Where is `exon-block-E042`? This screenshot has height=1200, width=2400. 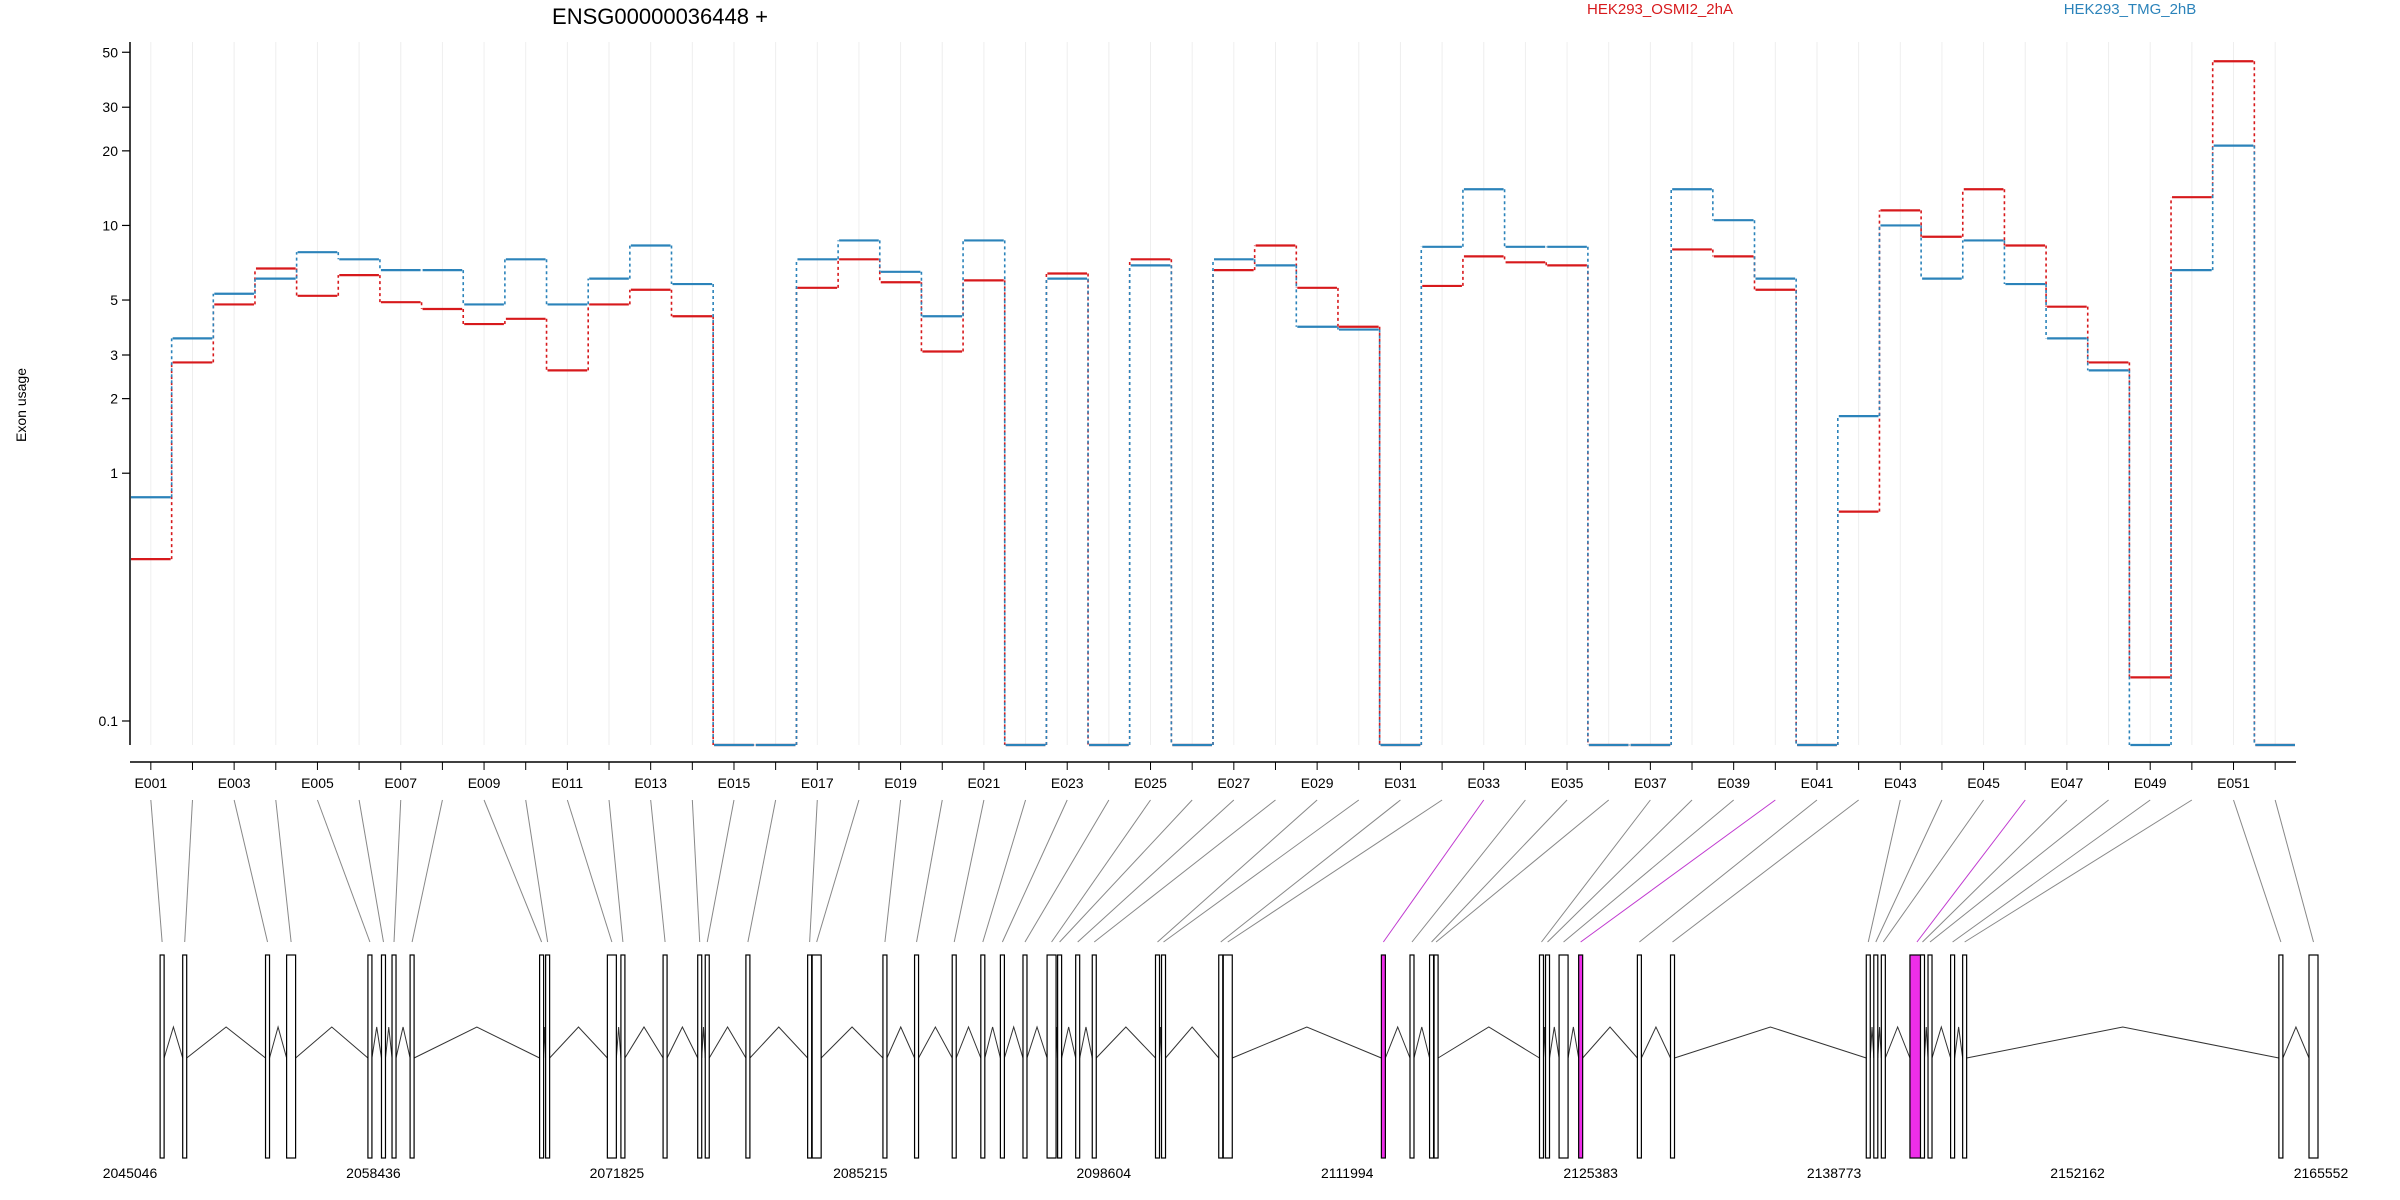 exon-block-E042 is located at coordinates (1672, 1056).